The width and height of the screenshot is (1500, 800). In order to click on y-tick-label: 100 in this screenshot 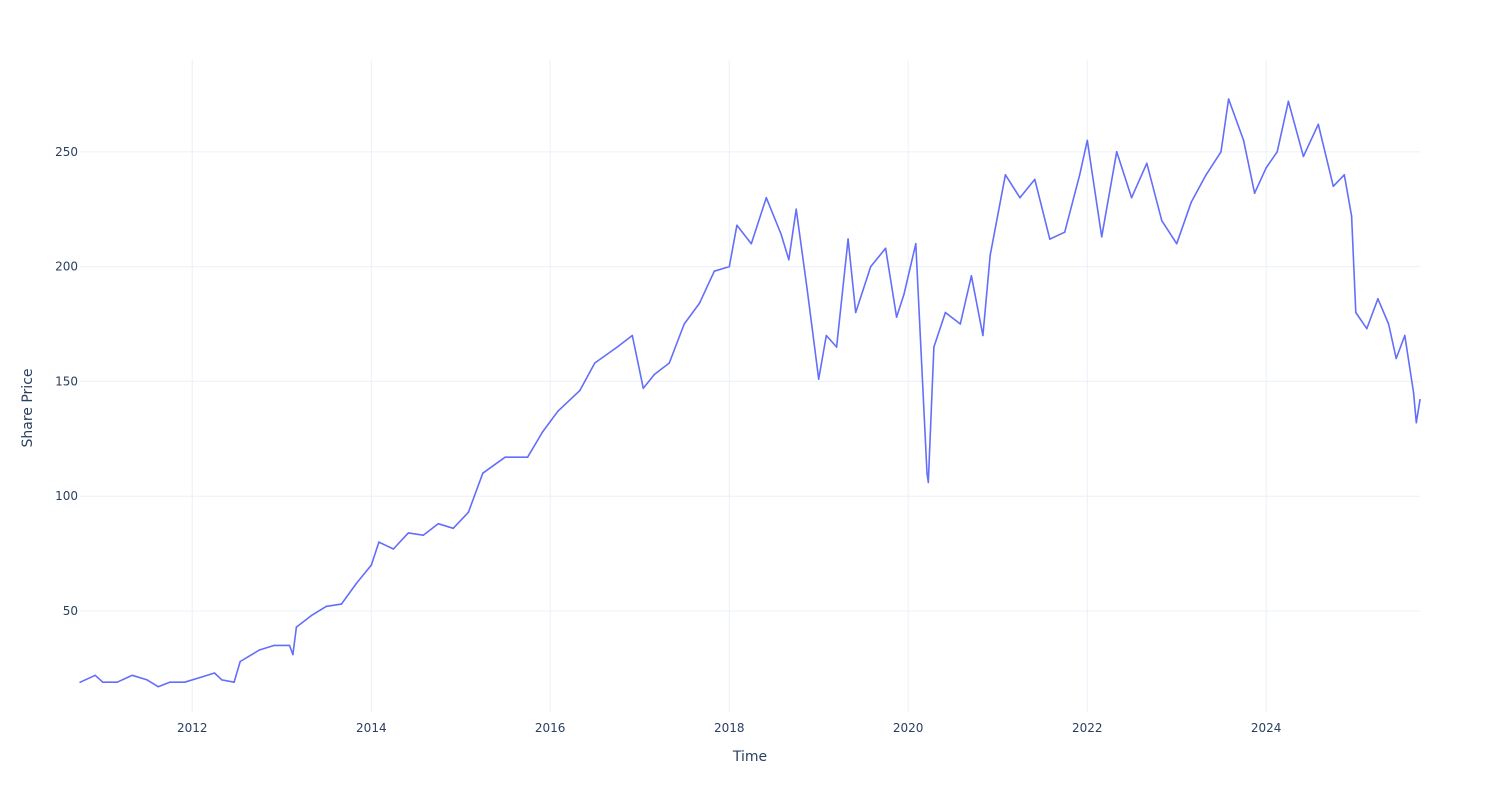, I will do `click(66, 496)`.